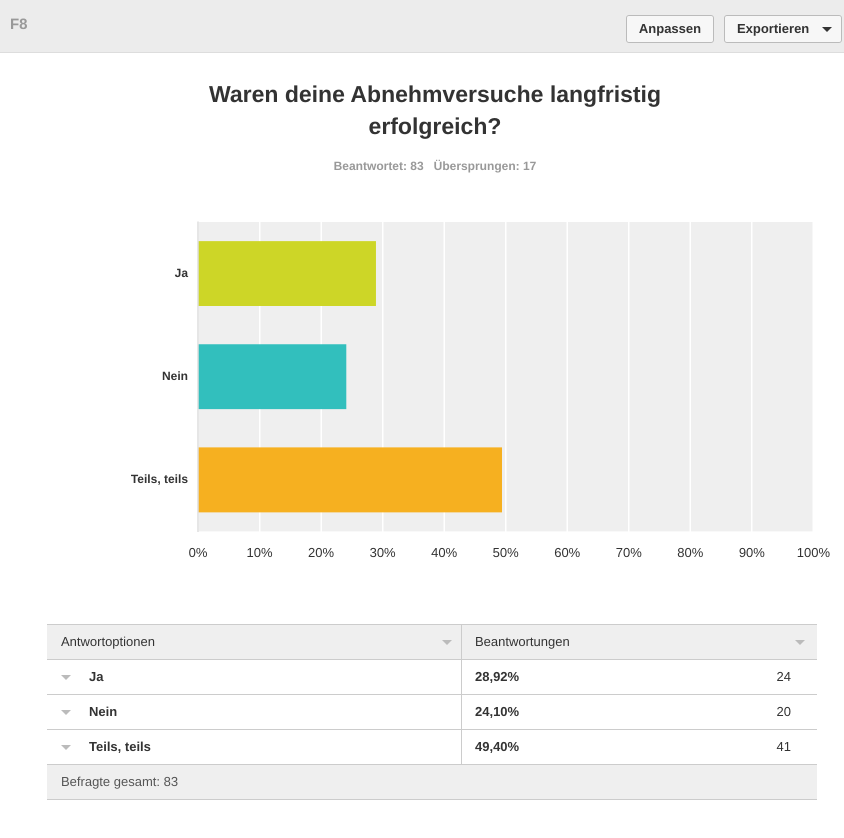 This screenshot has width=844, height=838. I want to click on text: 41, so click(783, 746).